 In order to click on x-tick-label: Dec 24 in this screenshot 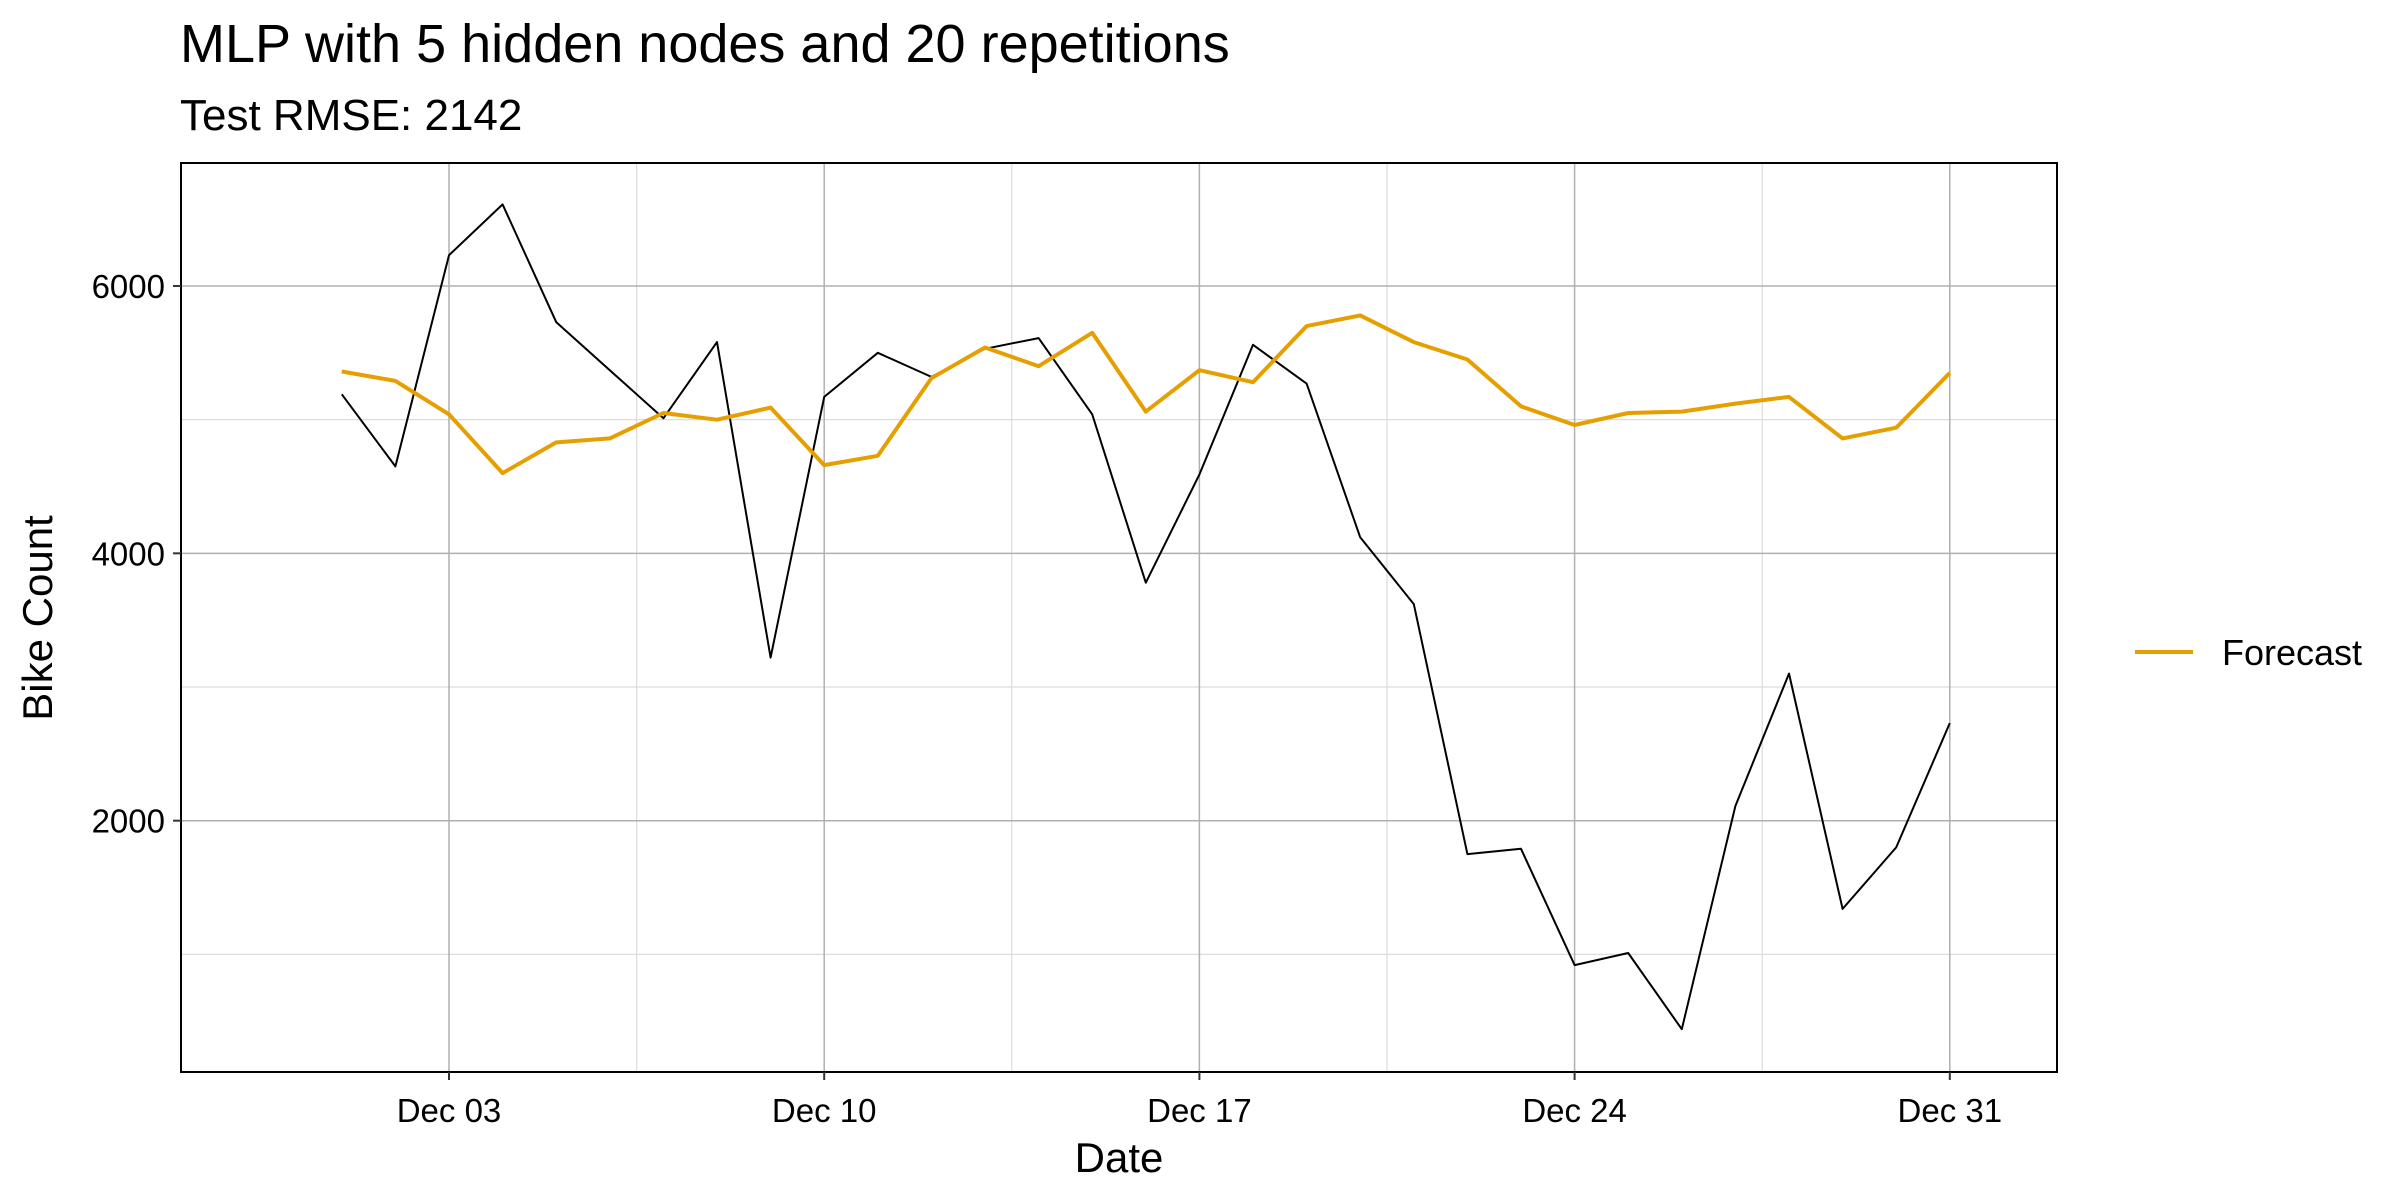, I will do `click(1574, 1110)`.